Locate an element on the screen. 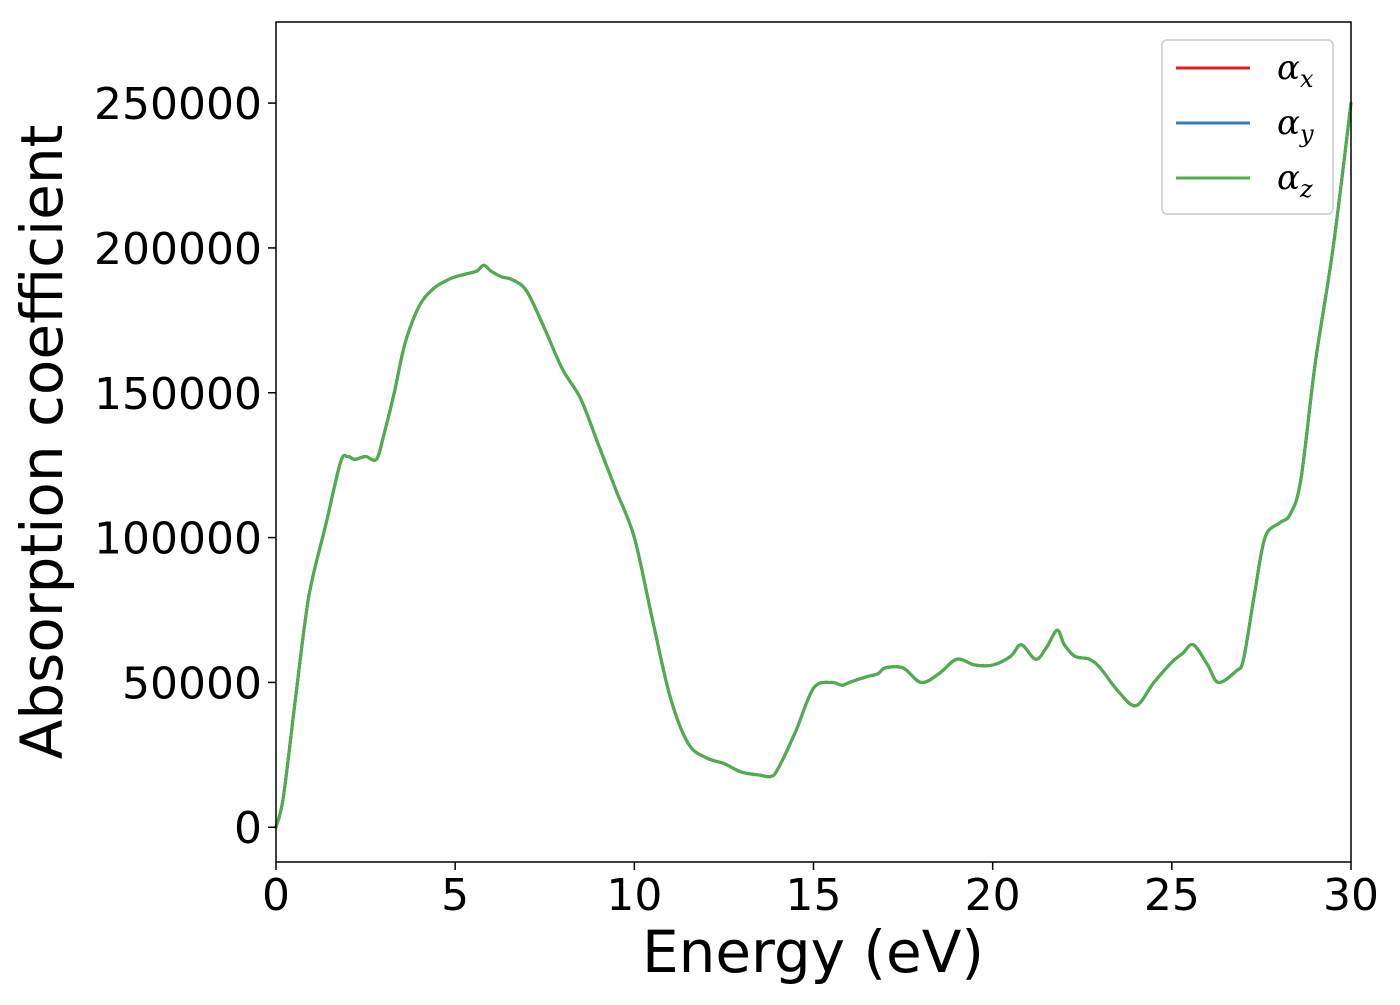 The image size is (1400, 1005). x-tick-label: 20 is located at coordinates (993, 895).